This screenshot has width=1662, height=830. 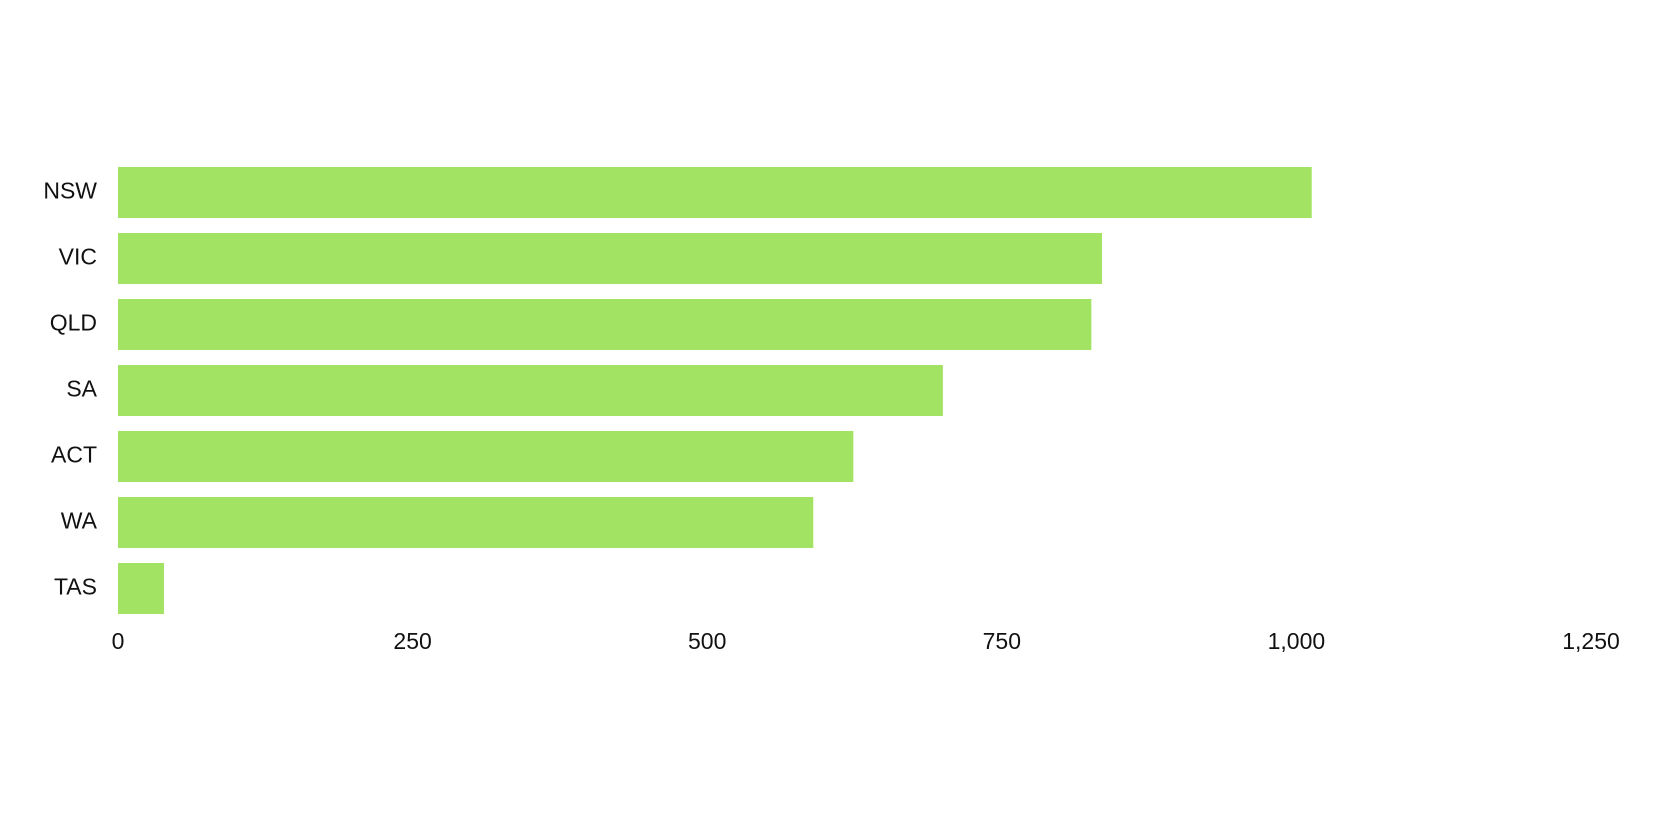 I want to click on x-tick-label: 500, so click(x=707, y=641).